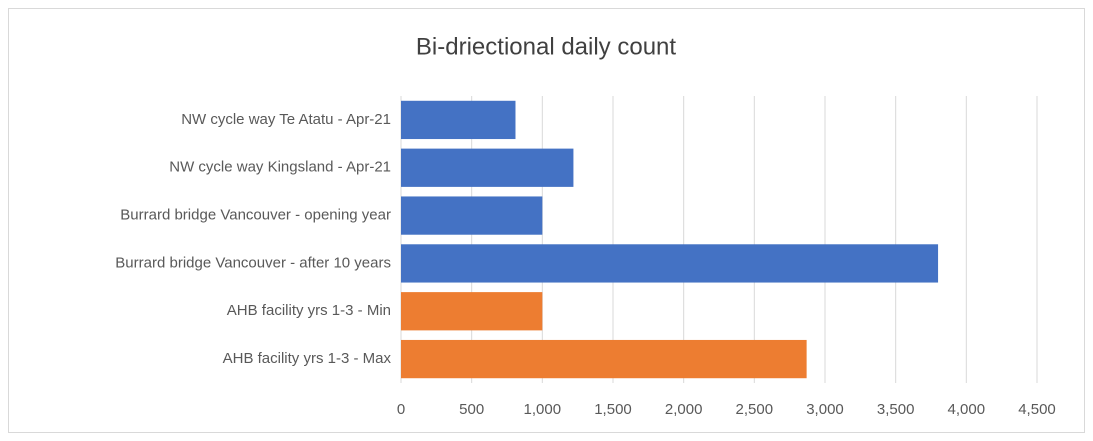 The height and width of the screenshot is (441, 1093). Describe the element at coordinates (825, 409) in the screenshot. I see `x-tick-label: 3,000` at that location.